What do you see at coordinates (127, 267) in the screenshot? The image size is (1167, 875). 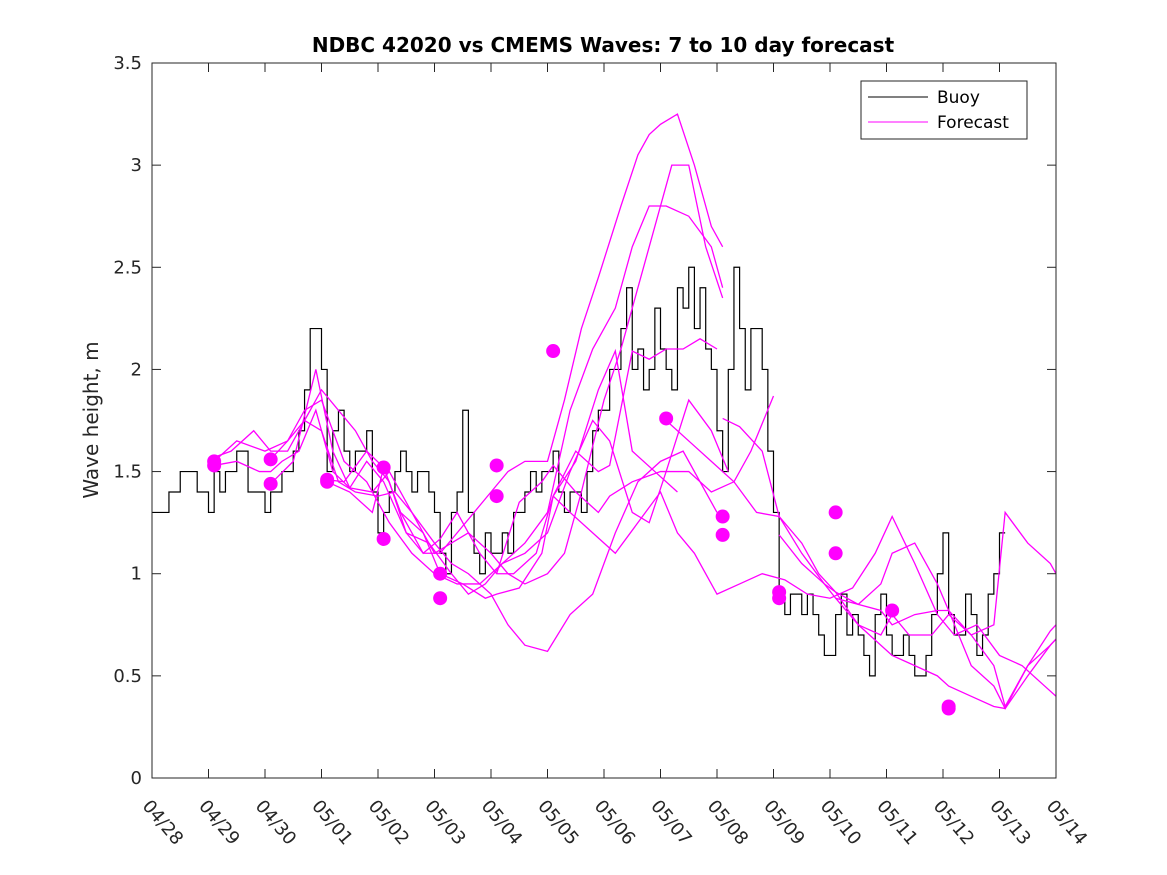 I see `y-tick-label: 2.5` at bounding box center [127, 267].